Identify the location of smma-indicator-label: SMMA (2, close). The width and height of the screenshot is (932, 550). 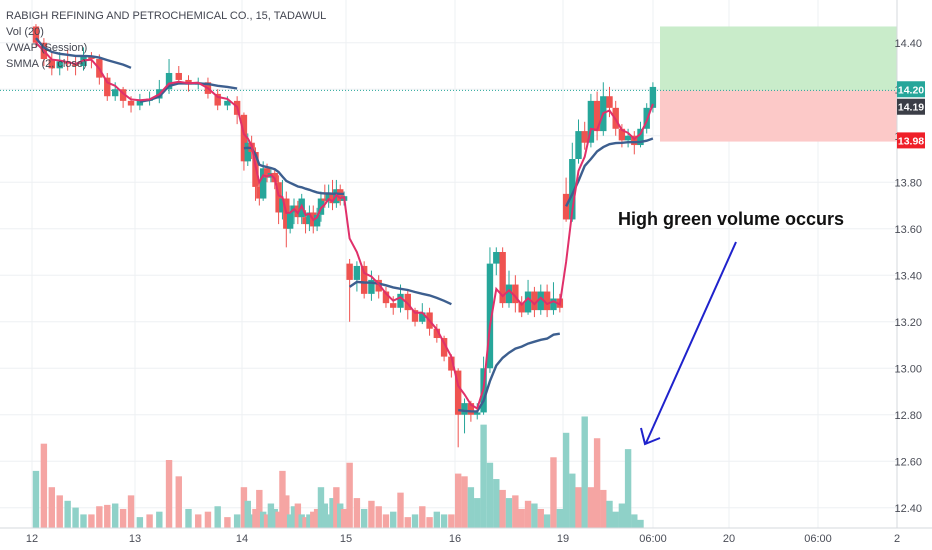
(46, 64).